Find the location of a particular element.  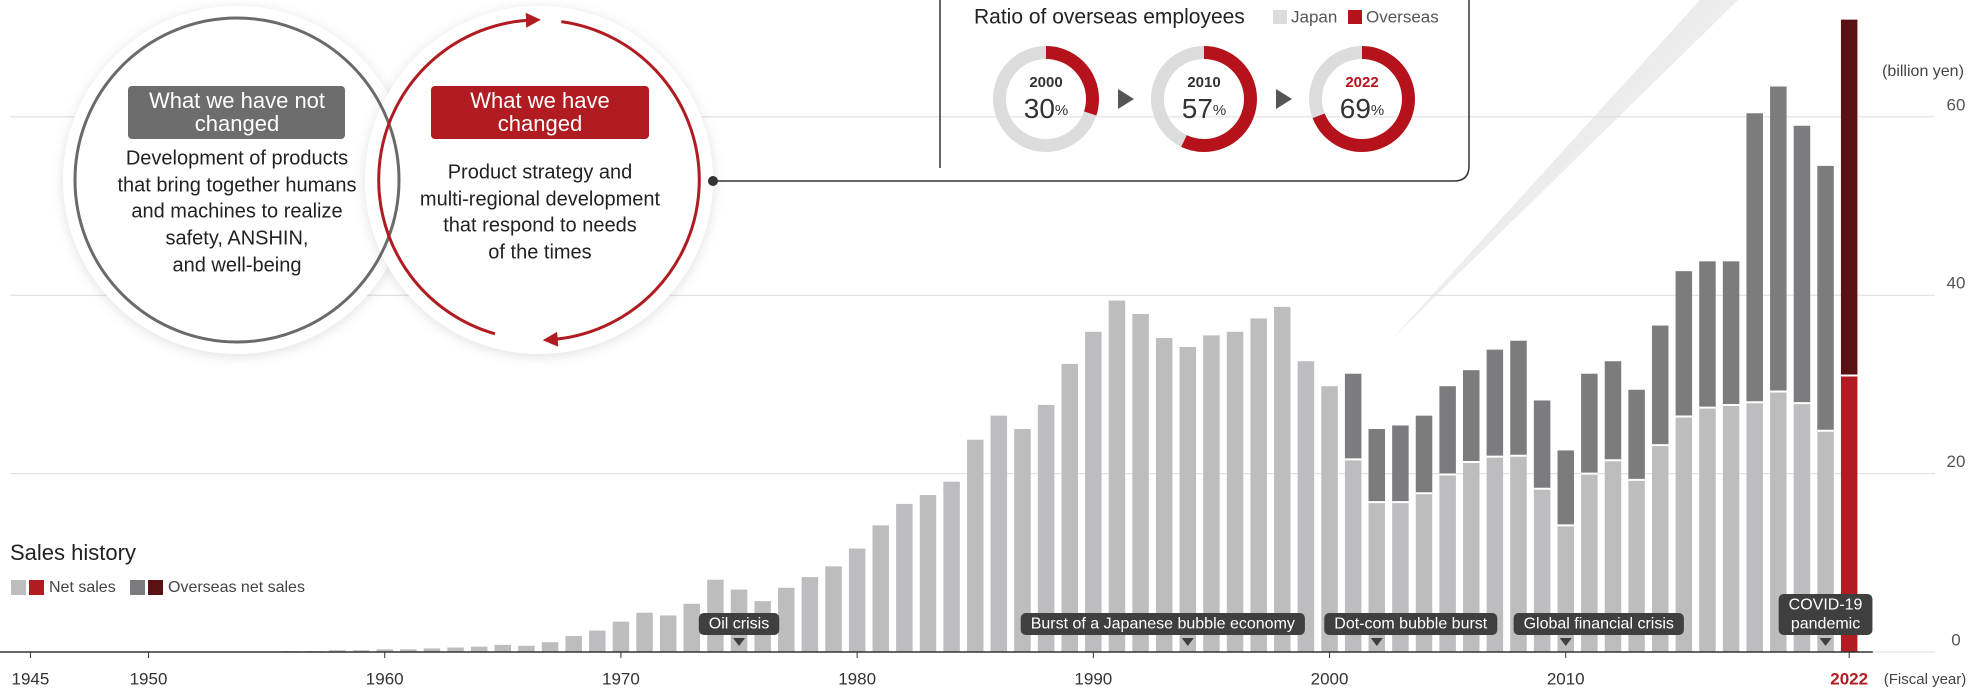

annotation-text: pandemic is located at coordinates (1825, 624).